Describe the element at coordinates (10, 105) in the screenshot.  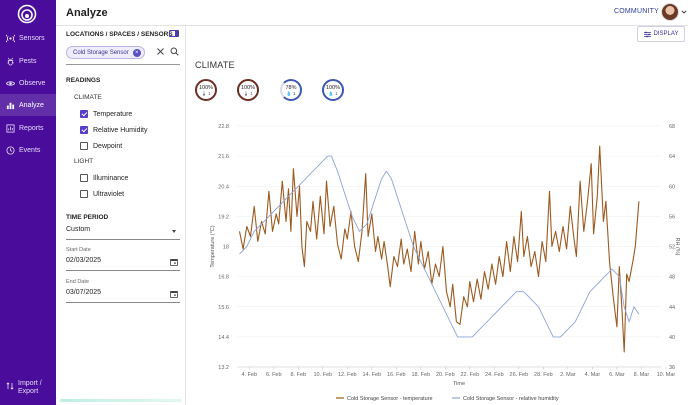
I see `bar-chart-icon` at that location.